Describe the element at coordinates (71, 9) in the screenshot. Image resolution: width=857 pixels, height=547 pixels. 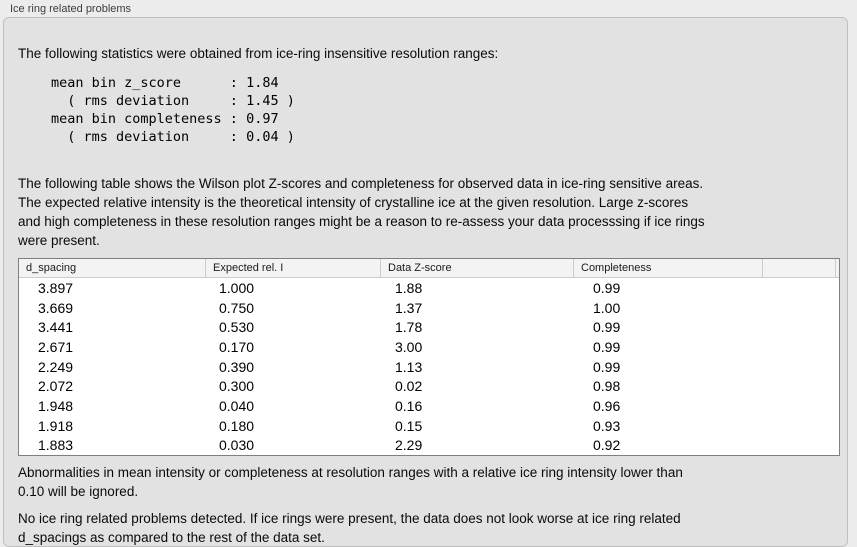
I see `section-title: Ice ring related problems` at that location.